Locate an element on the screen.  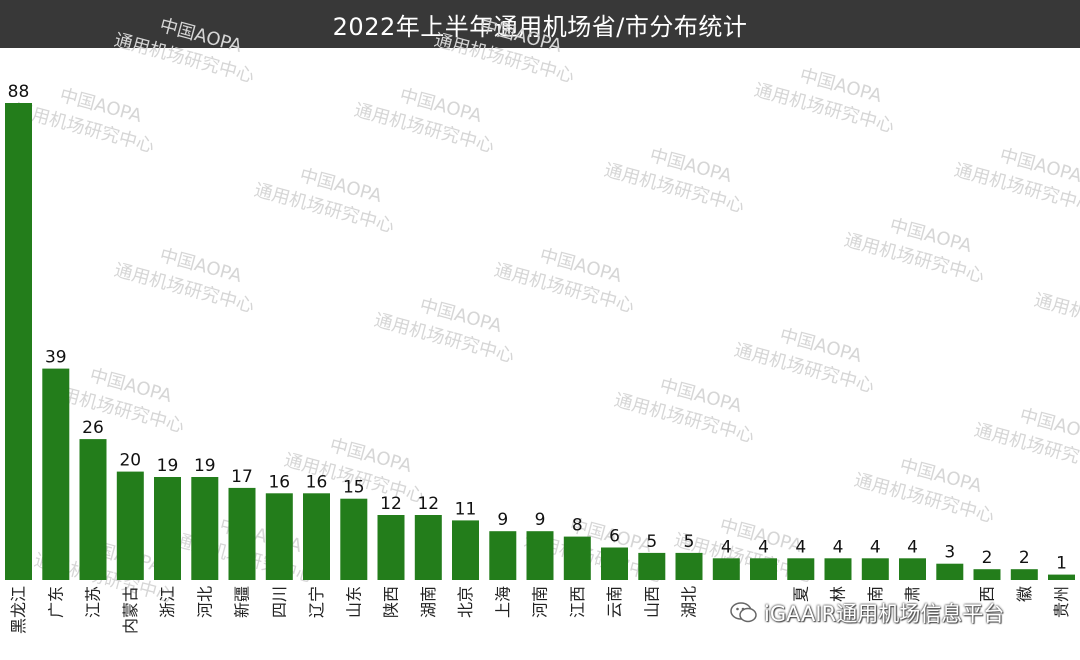
value-label: 19 is located at coordinates (168, 466).